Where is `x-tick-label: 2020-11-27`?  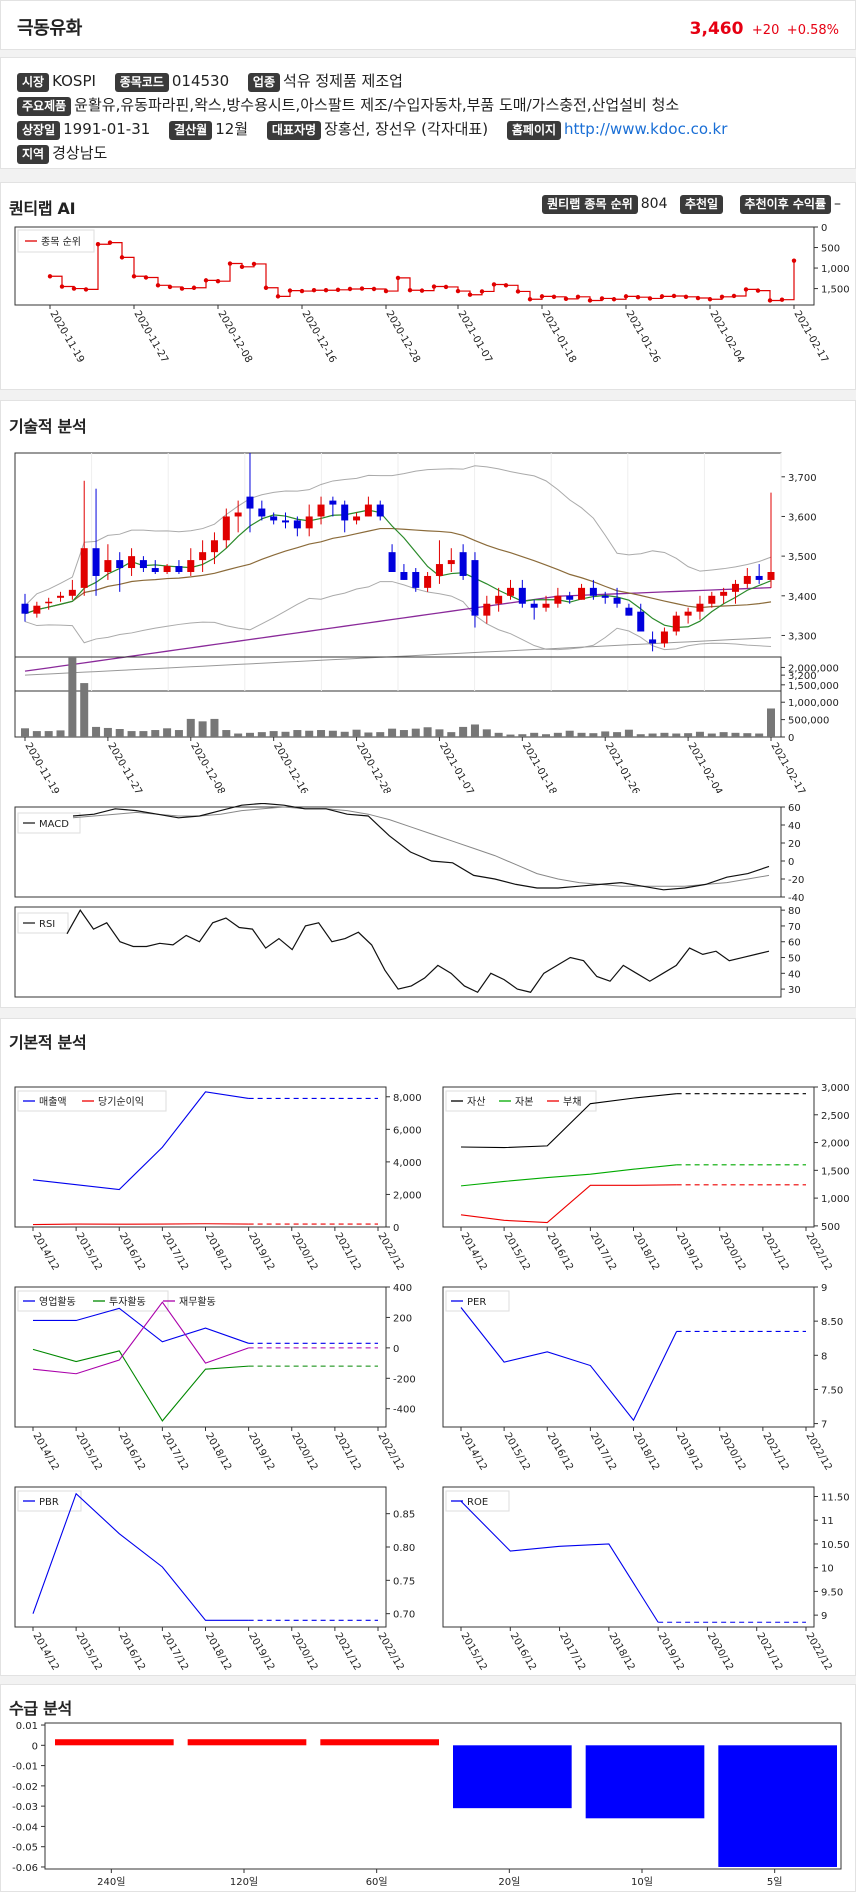
x-tick-label: 2020-11-27 is located at coordinates (150, 337).